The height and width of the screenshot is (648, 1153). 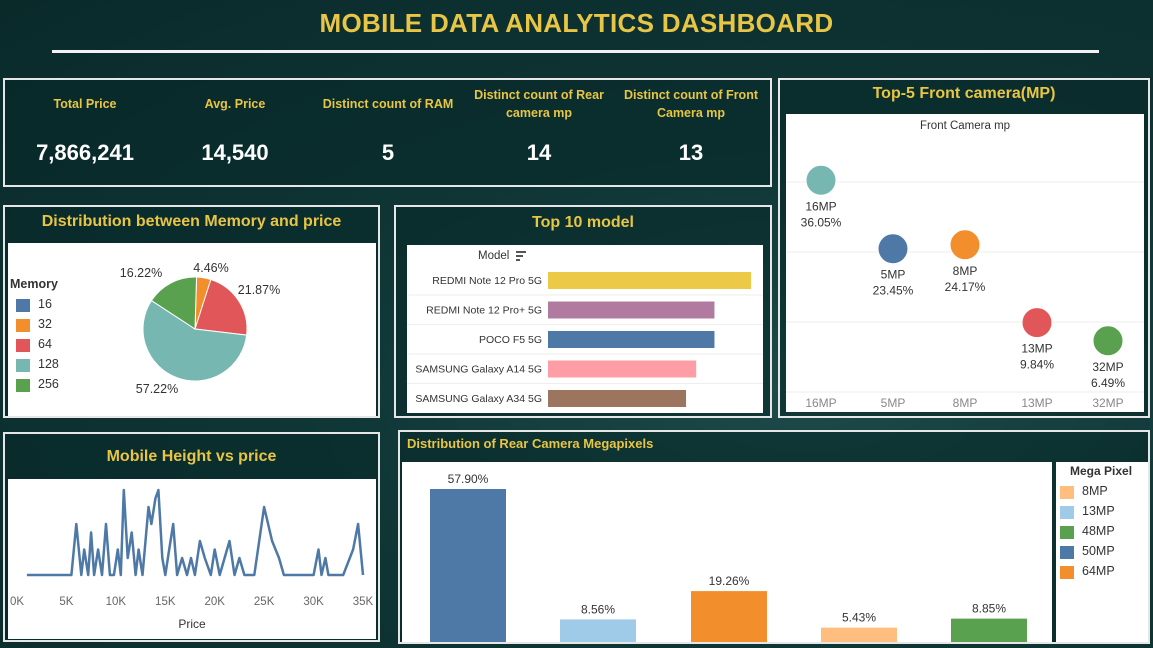 I want to click on scatter-point-13MP, so click(x=1037, y=323).